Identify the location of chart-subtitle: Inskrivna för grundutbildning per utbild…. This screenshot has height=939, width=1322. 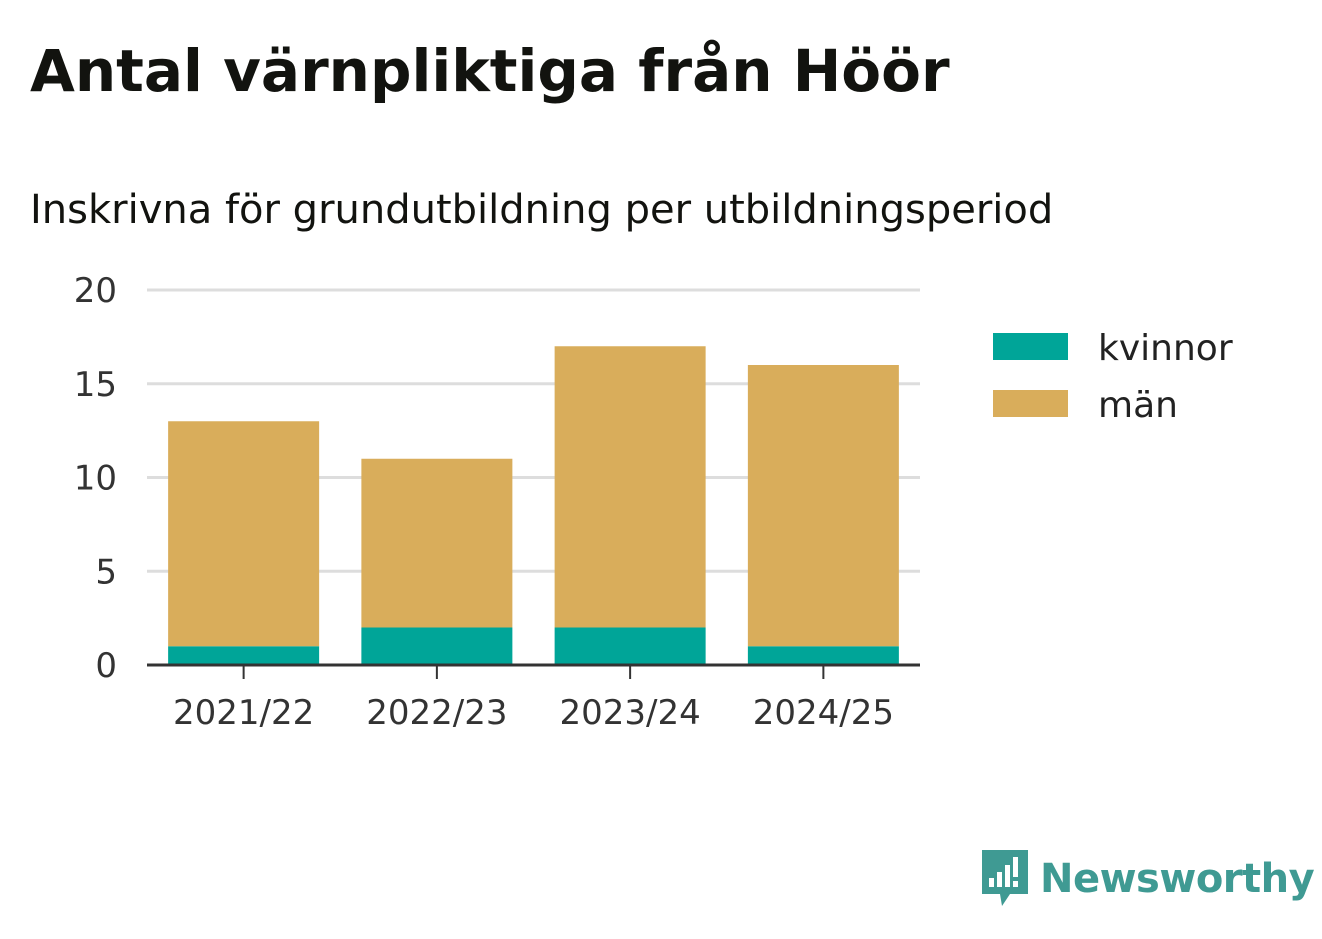
(542, 210).